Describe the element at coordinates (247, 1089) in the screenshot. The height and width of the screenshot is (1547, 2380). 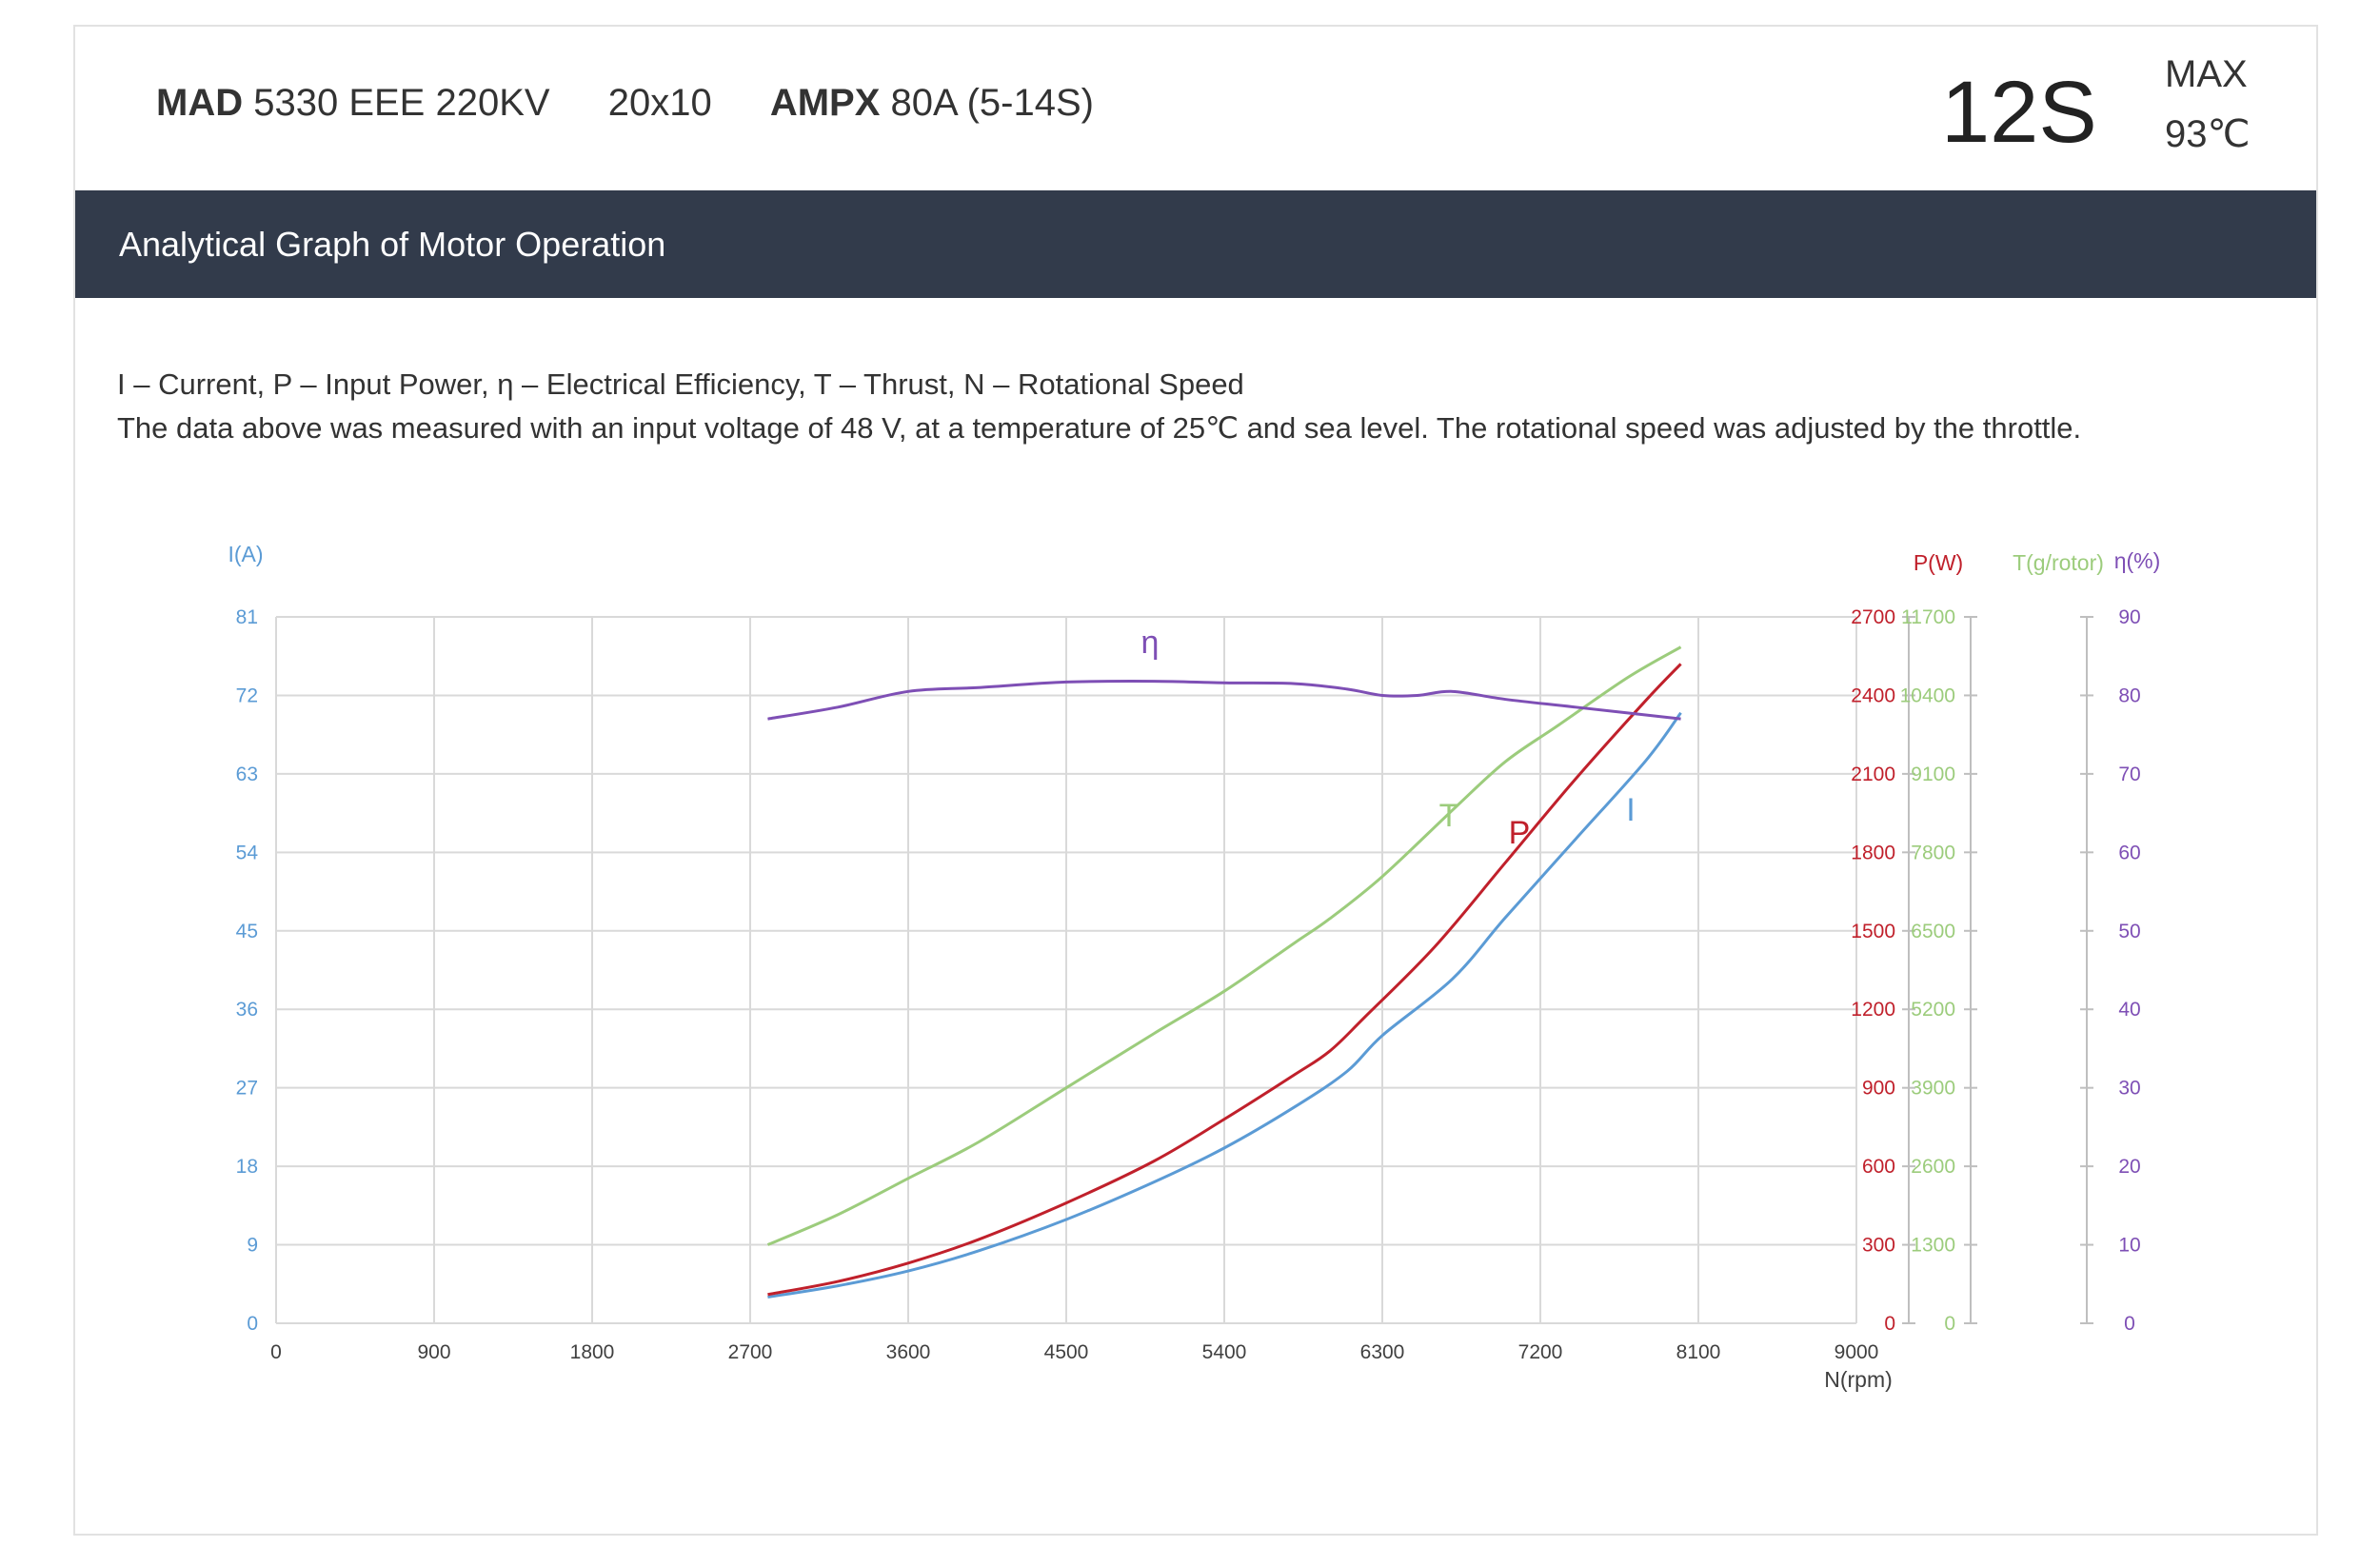
I see `current-tick-label: 27` at that location.